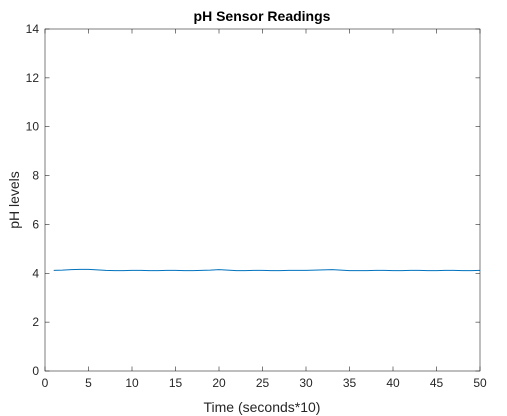 This screenshot has width=507, height=416. I want to click on y-tick-label: 10, so click(33, 127).